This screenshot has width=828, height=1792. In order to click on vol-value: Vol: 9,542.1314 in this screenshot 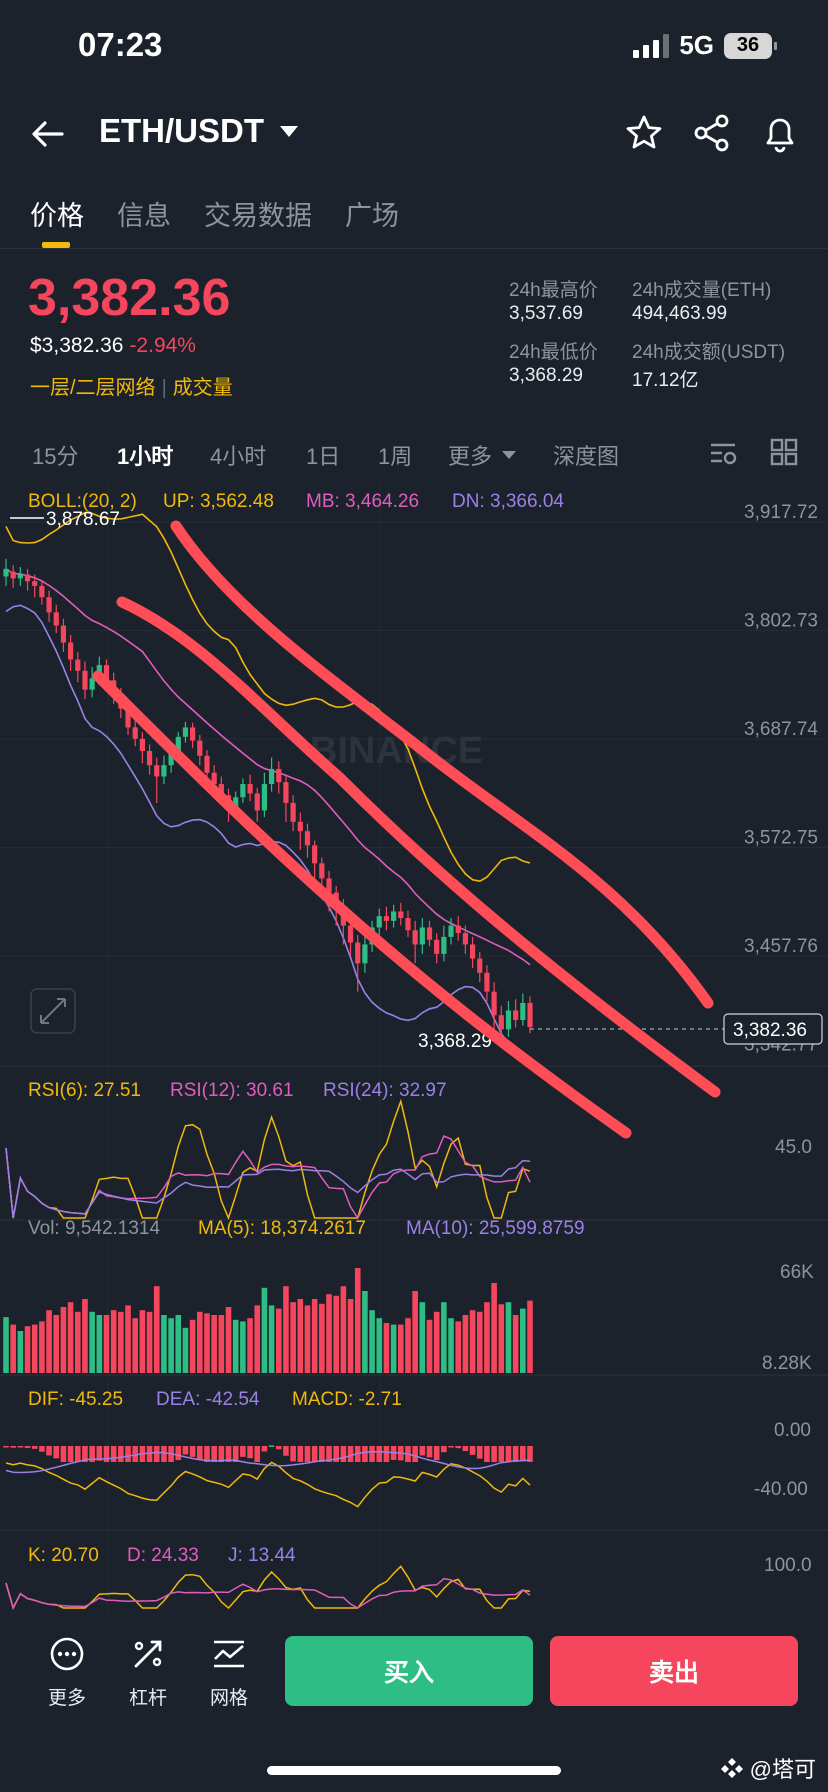, I will do `click(94, 1228)`.